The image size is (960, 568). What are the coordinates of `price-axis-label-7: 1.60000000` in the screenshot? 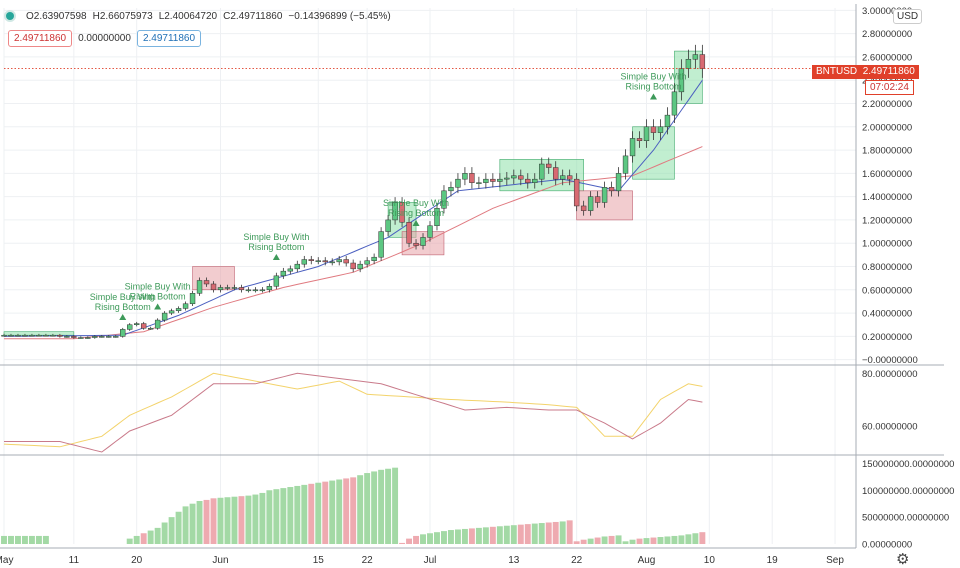 It's located at (887, 174).